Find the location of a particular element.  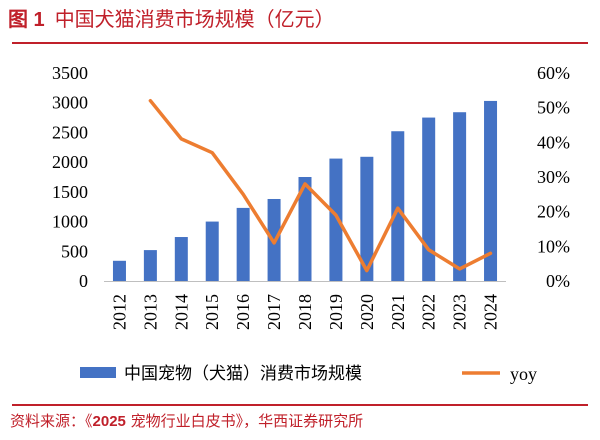

source-book: 宠物行业白皮书》，华西证券研究所 is located at coordinates (244, 421).